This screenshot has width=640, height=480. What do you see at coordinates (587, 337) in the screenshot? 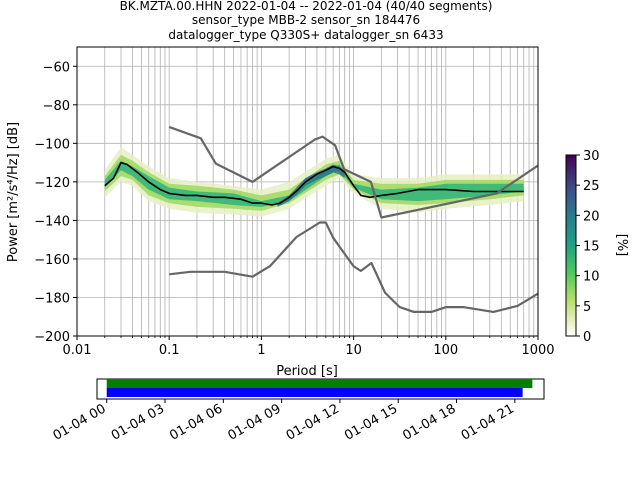
I see `colorbar-tick-label: 0` at bounding box center [587, 337].